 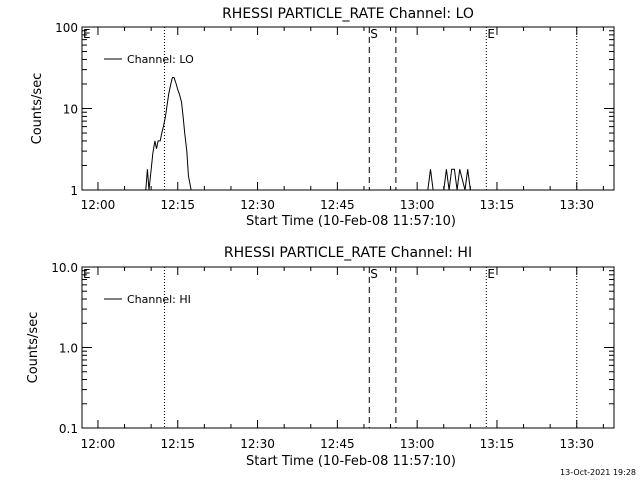 What do you see at coordinates (70, 110) in the screenshot?
I see `y-tick-label: 10` at bounding box center [70, 110].